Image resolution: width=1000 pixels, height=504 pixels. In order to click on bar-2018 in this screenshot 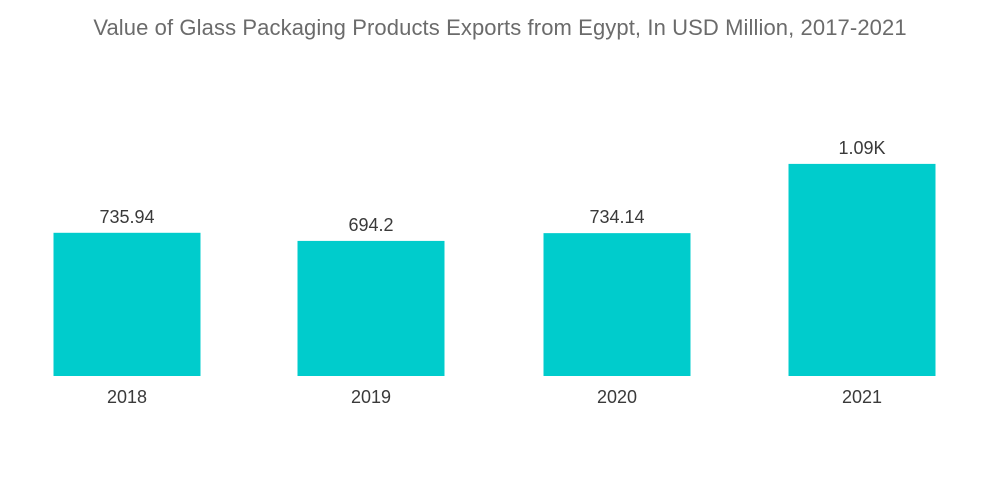, I will do `click(127, 304)`.